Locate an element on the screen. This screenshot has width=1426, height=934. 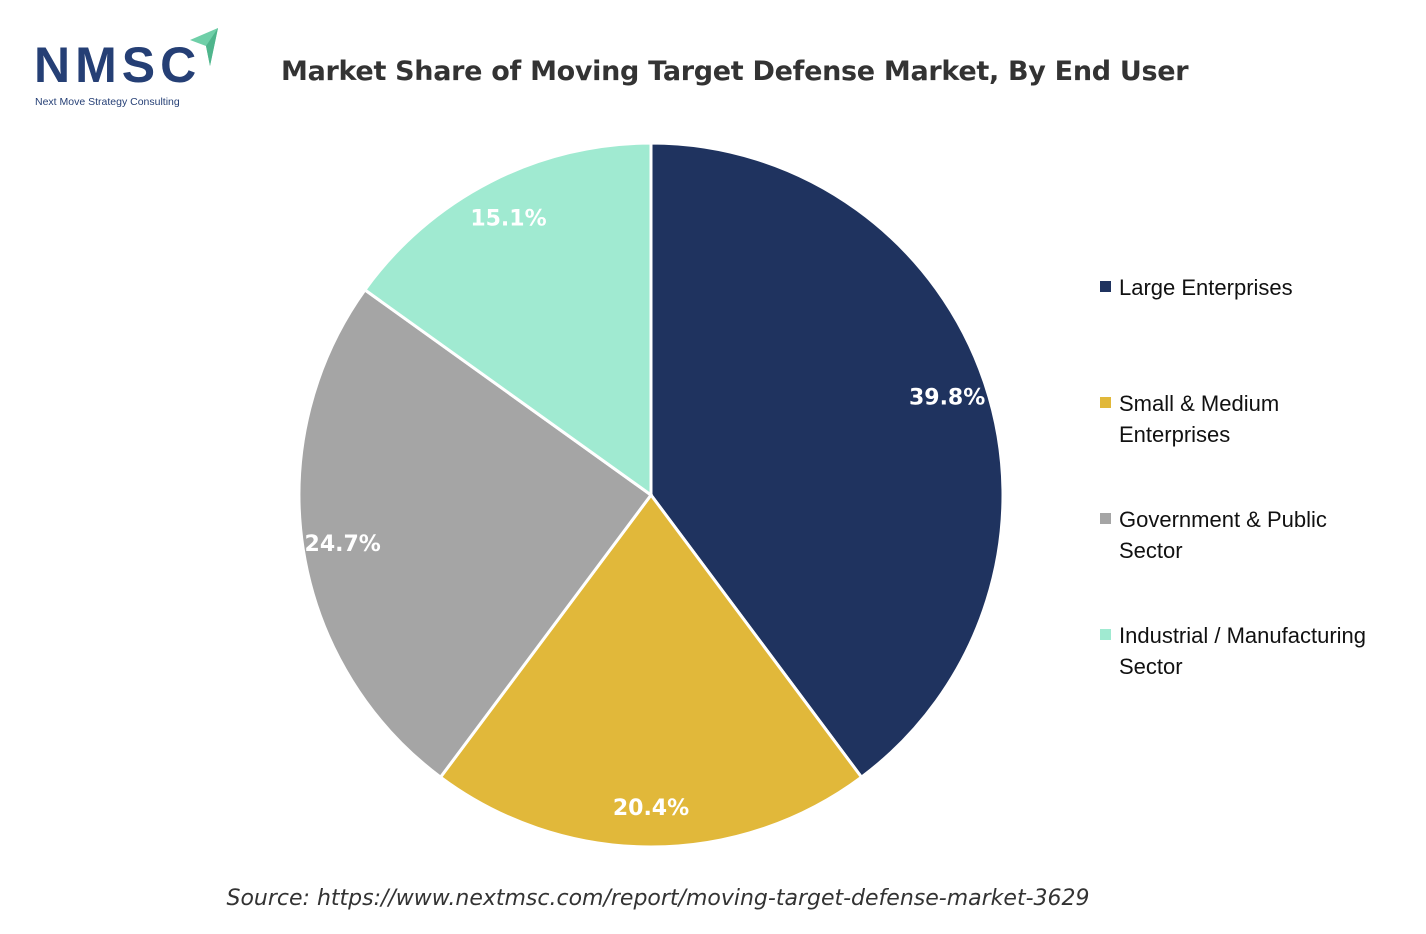
data-label: 24.7% is located at coordinates (343, 544).